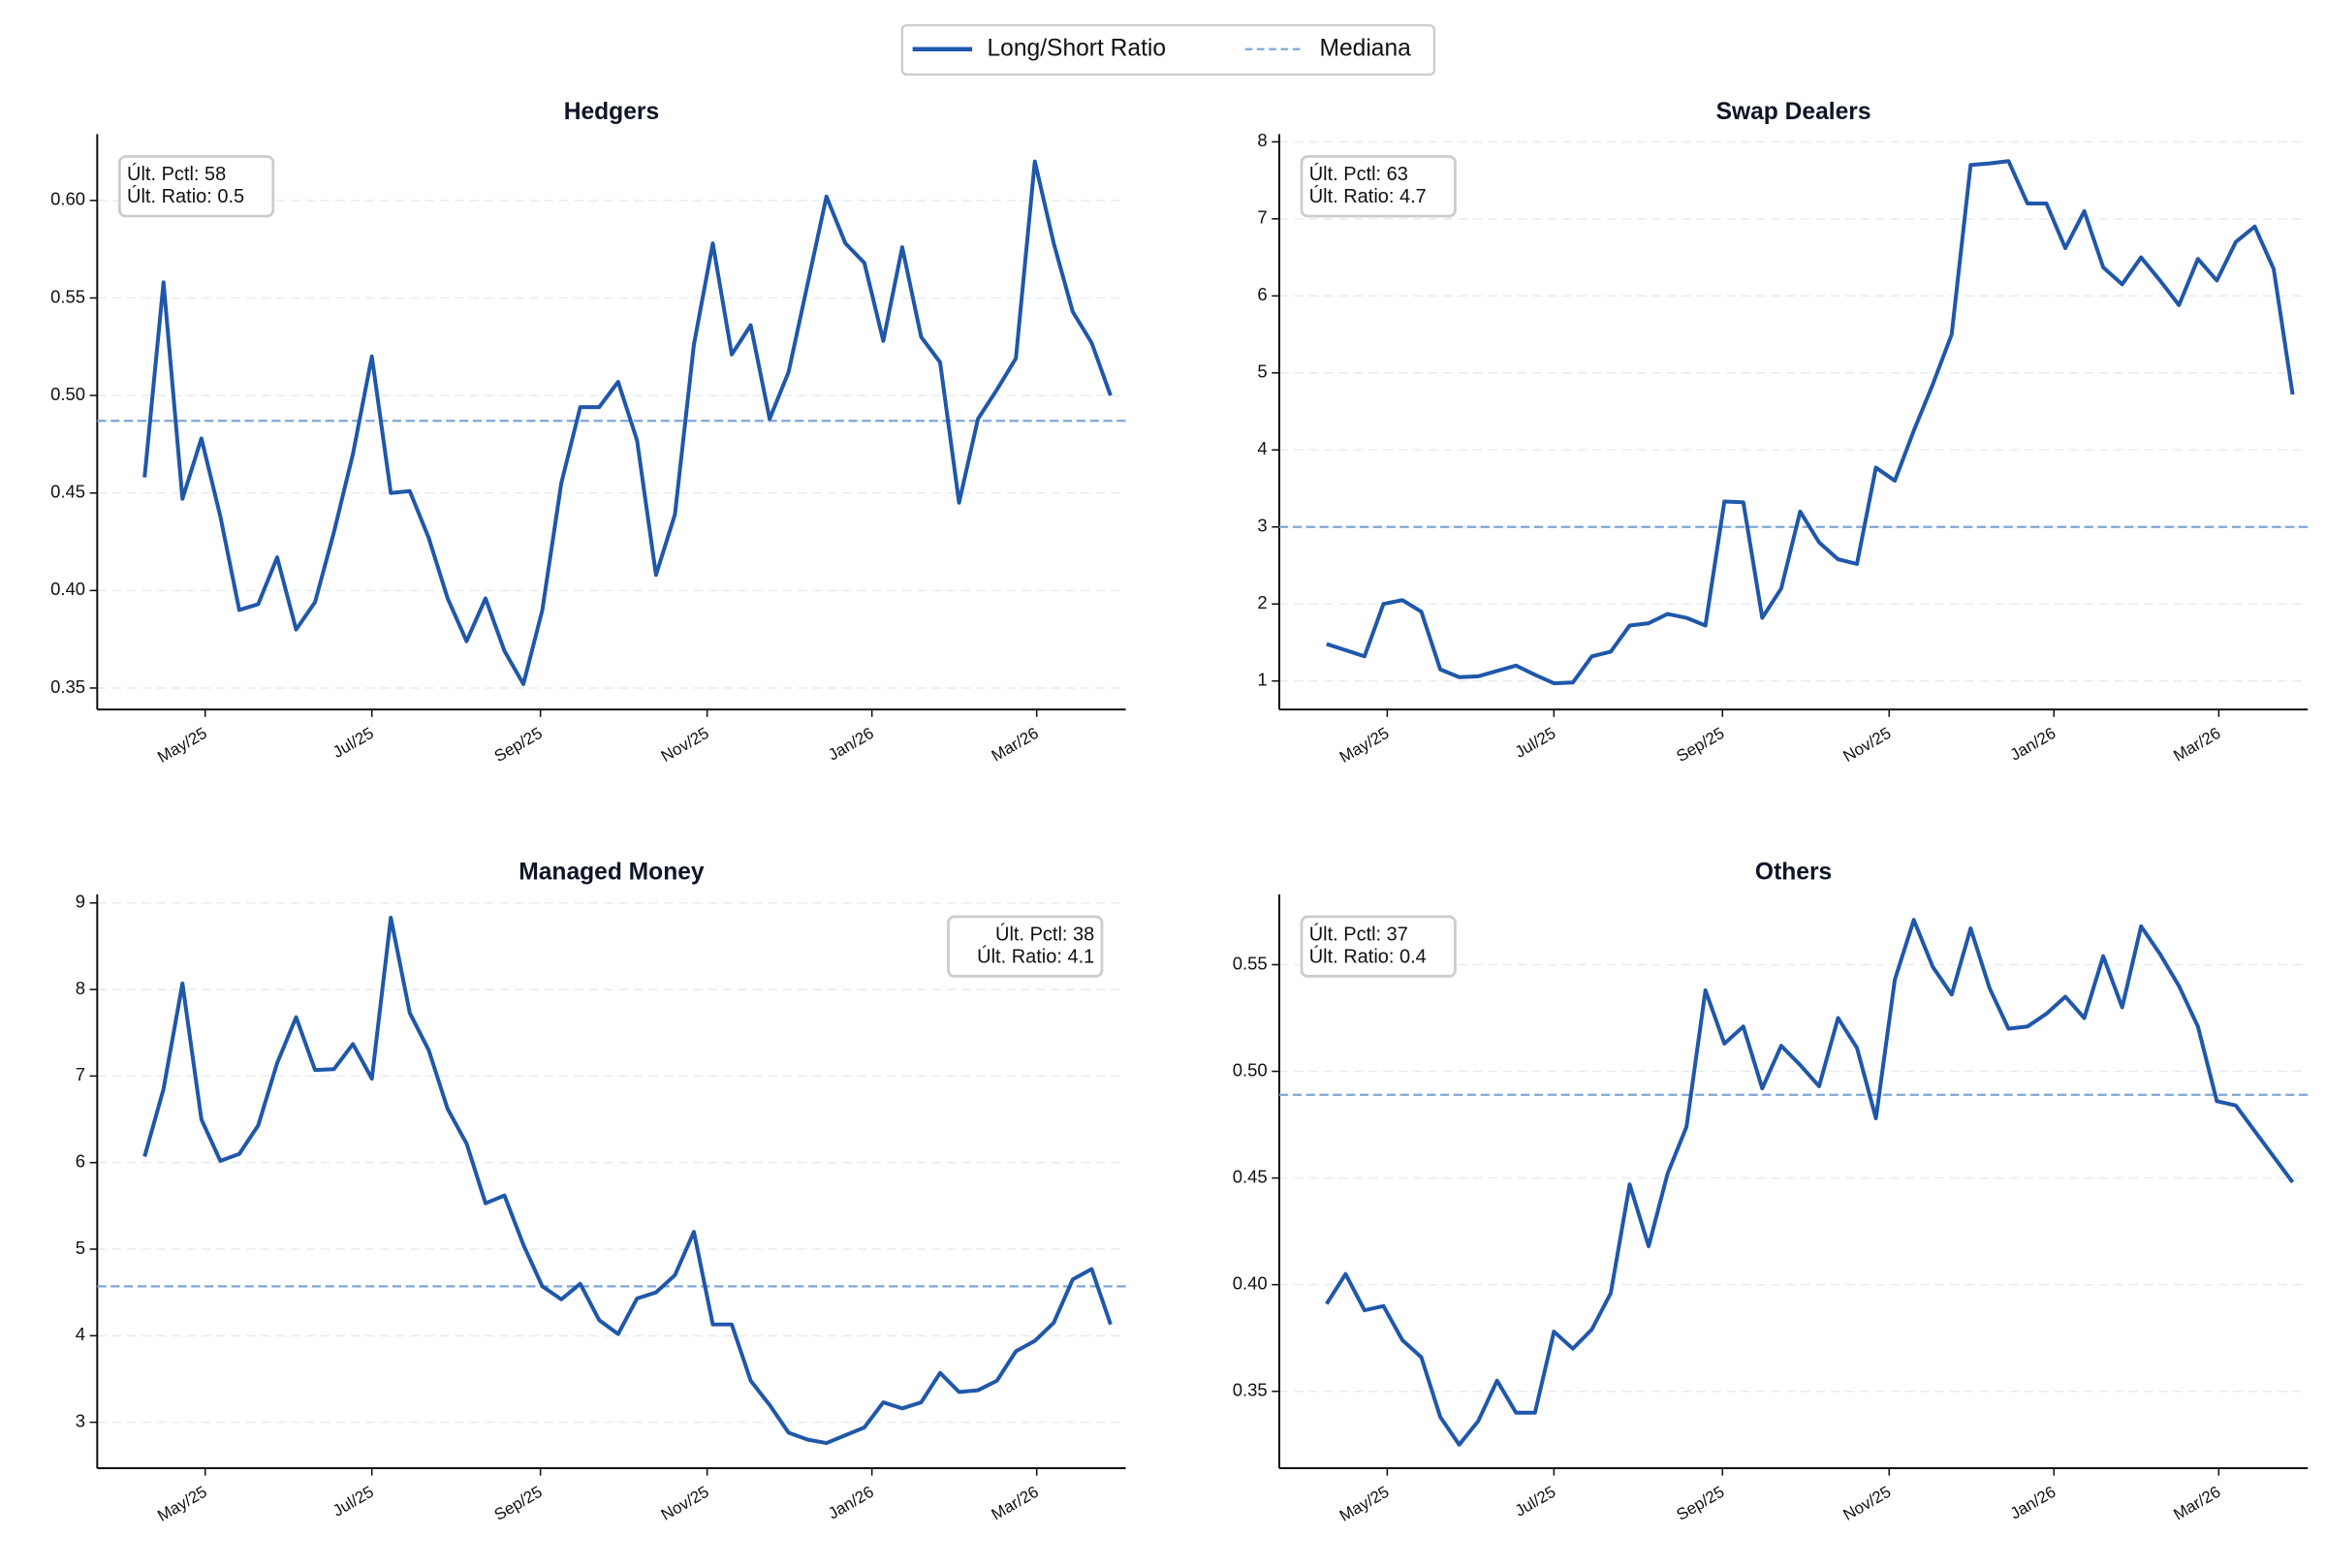  Describe the element at coordinates (1793, 112) in the screenshot. I see `chart-title: Swap Dealers` at that location.